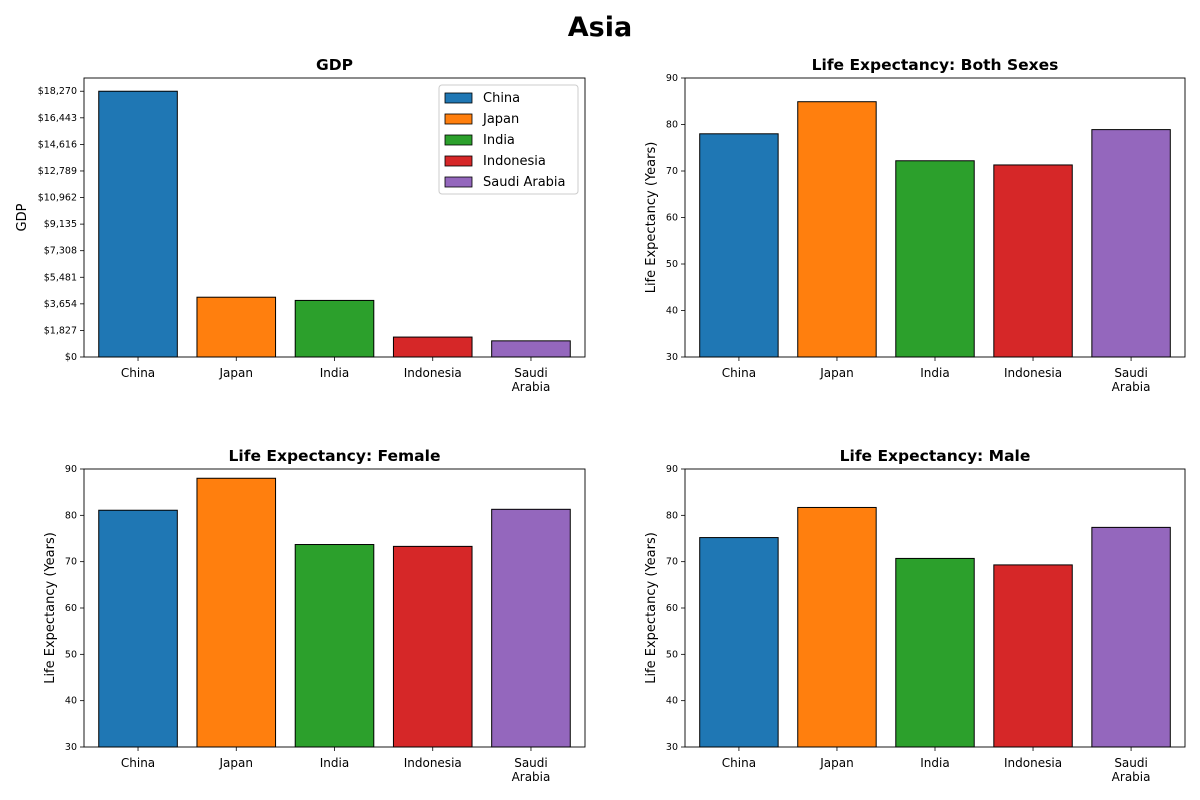  Describe the element at coordinates (57, 144) in the screenshot. I see `y-tick-label: $14,616` at that location.